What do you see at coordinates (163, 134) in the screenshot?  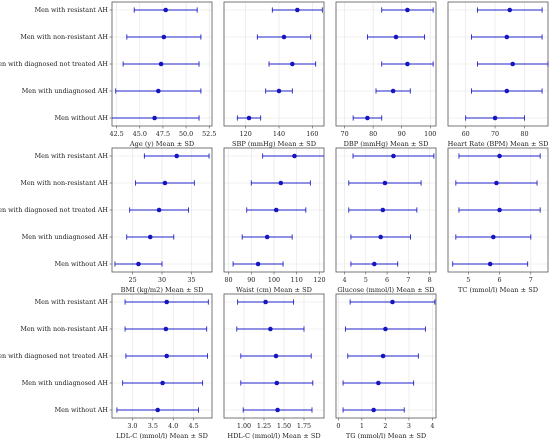 I see `x-tick-label: 47.5` at bounding box center [163, 134].